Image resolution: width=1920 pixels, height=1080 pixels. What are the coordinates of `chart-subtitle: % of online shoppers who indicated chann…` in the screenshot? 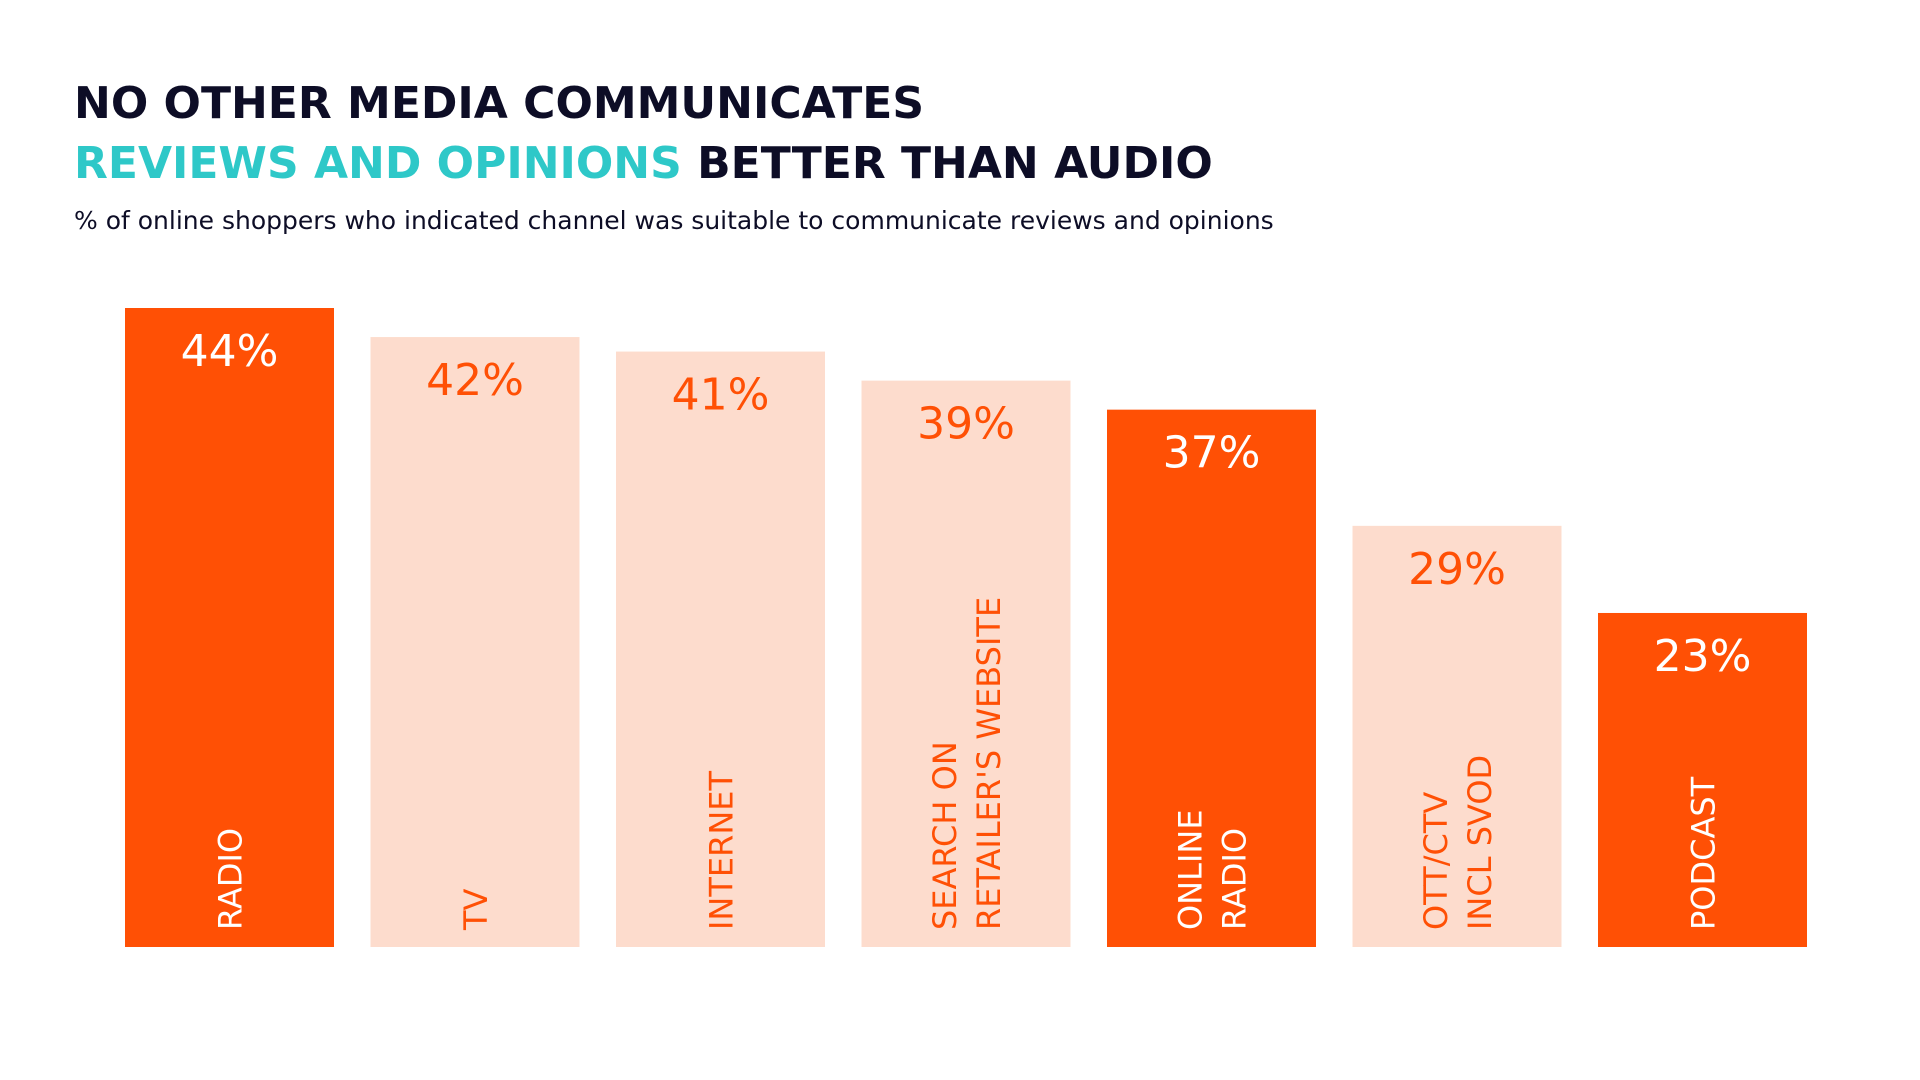 It's located at (674, 220).